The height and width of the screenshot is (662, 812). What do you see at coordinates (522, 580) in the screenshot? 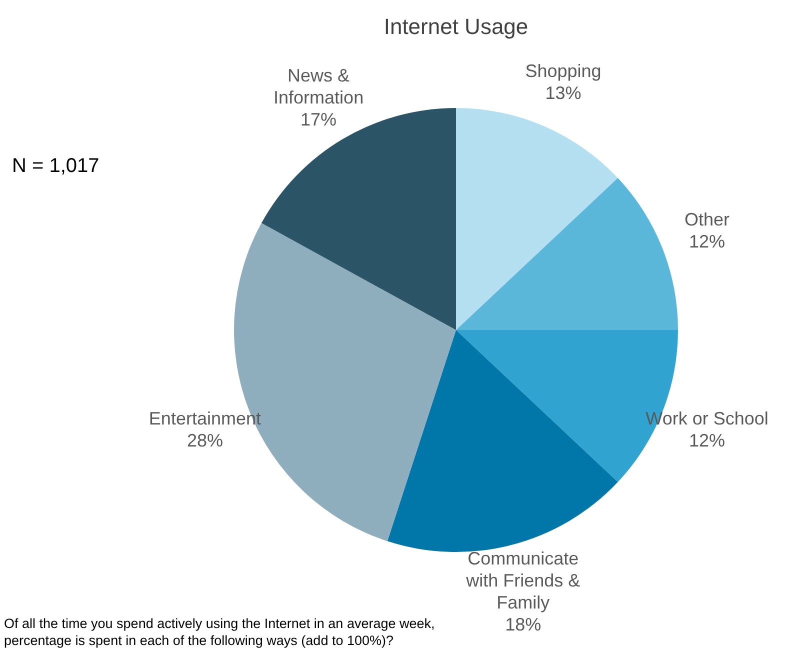
I see `slice-label: Communicate with Friends & Family` at bounding box center [522, 580].